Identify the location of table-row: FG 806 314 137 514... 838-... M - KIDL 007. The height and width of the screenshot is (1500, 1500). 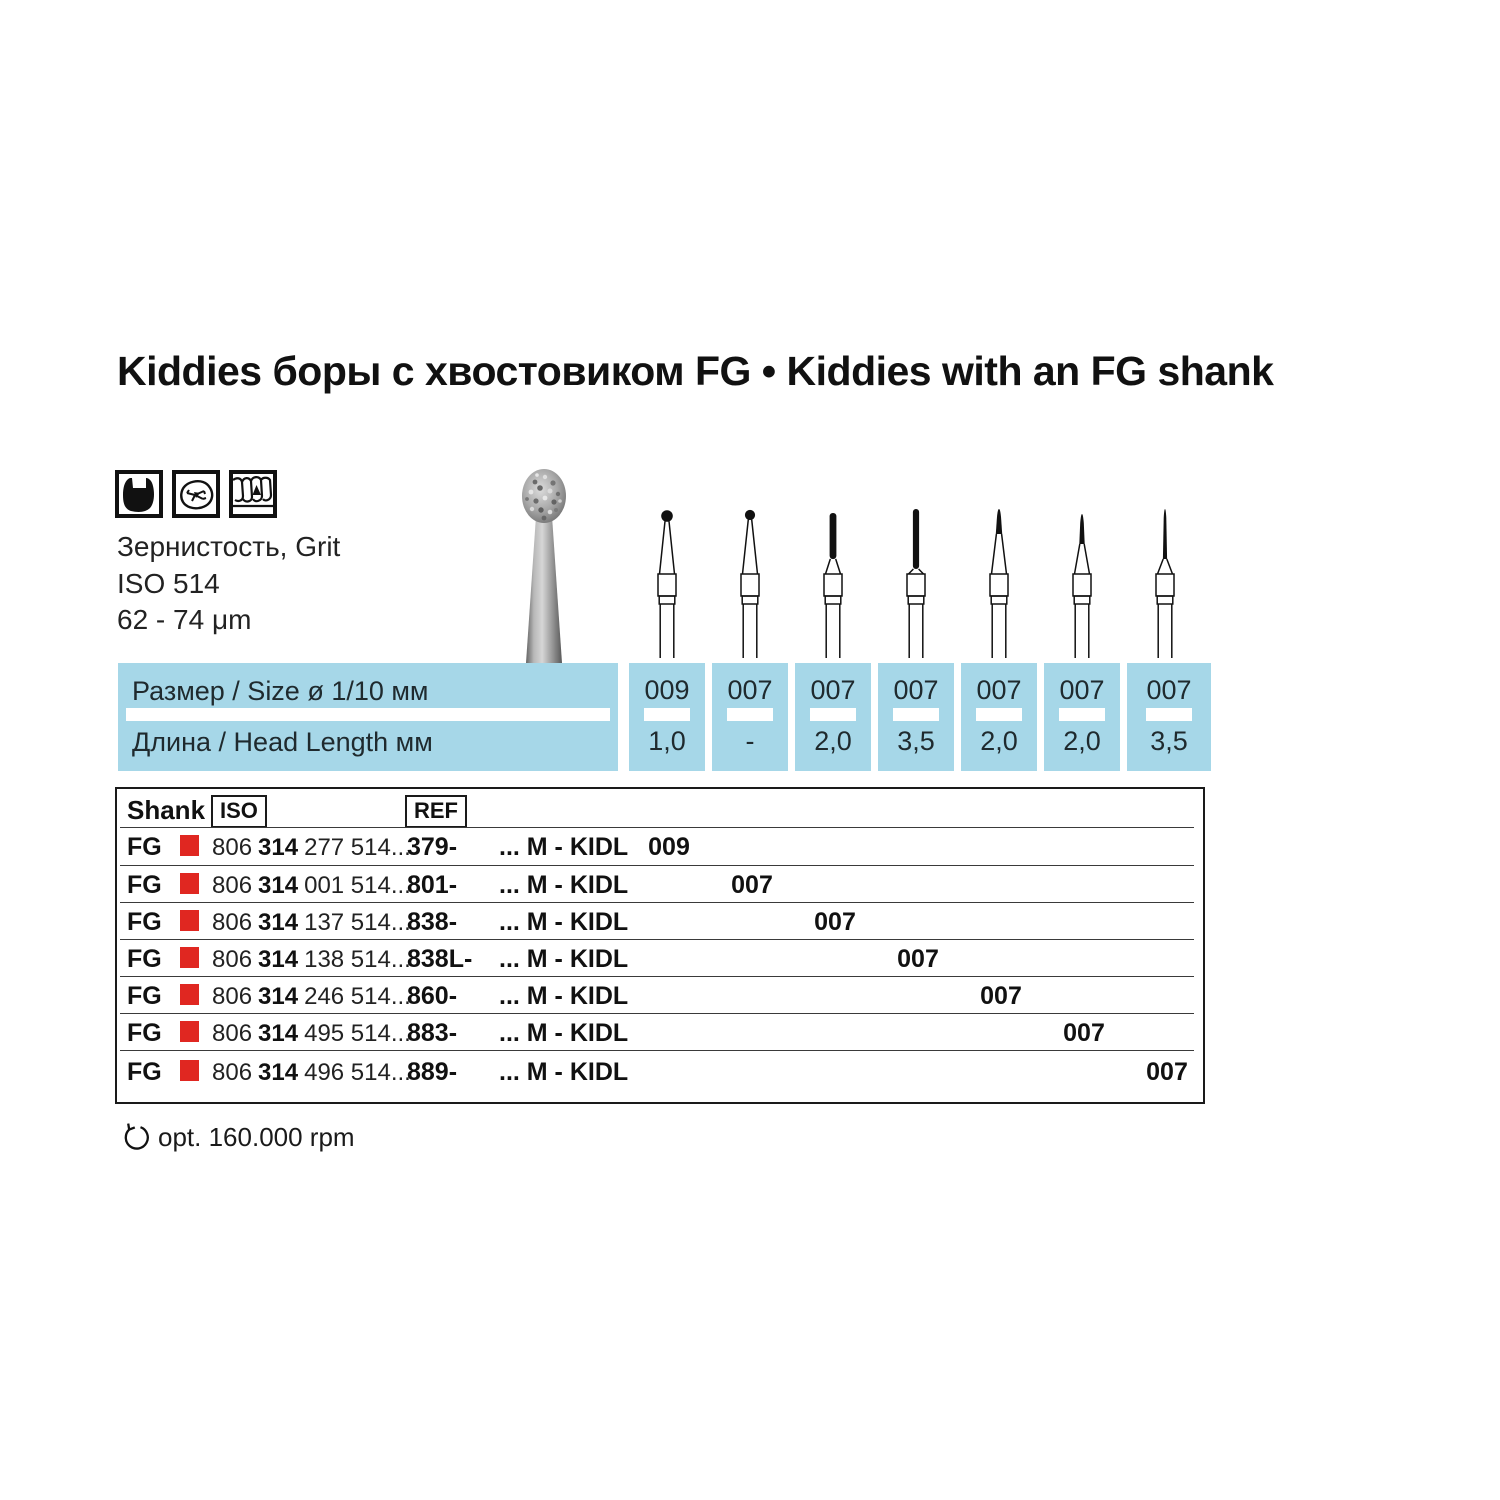
(660, 921).